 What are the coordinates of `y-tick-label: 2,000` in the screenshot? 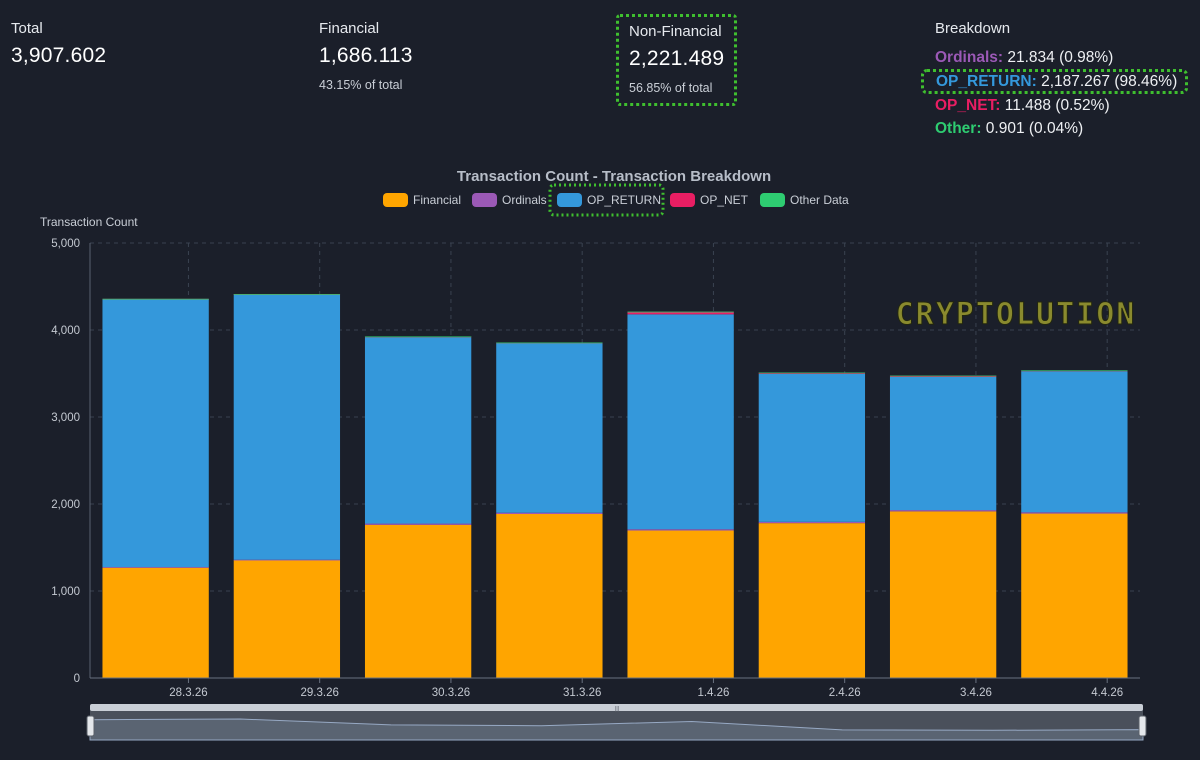 It's located at (65, 505).